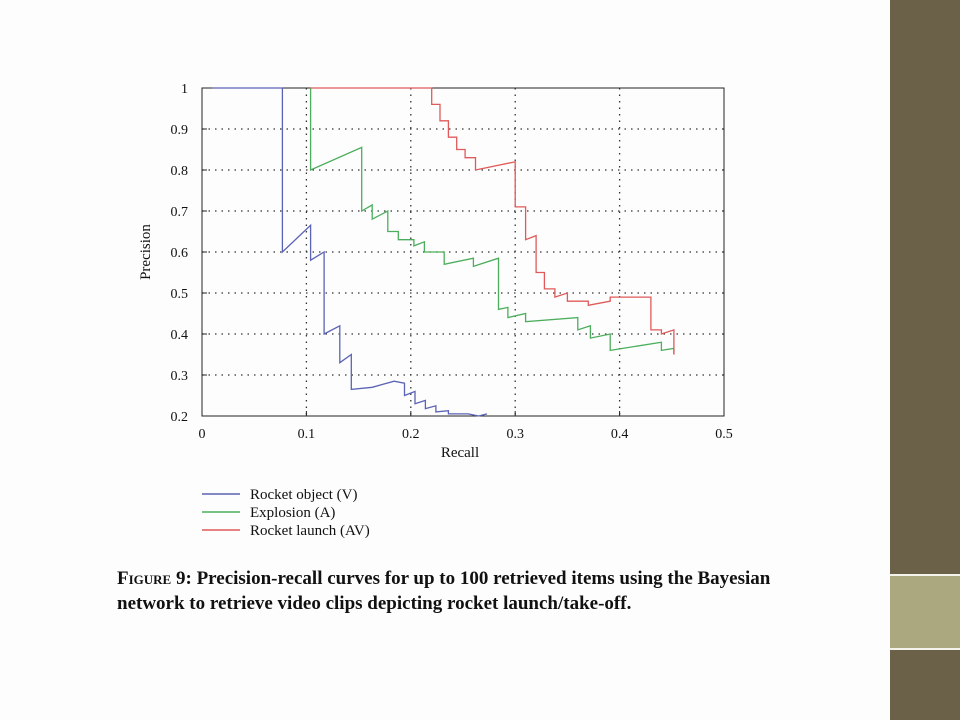  What do you see at coordinates (310, 531) in the screenshot?
I see `legend-label-3: Rocket launch (AV)` at bounding box center [310, 531].